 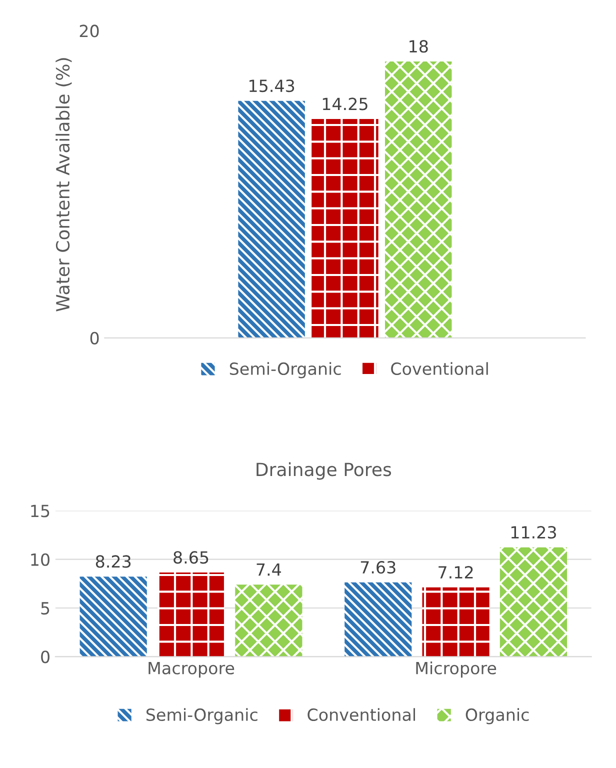 I want to click on data-label: 18, so click(x=419, y=46).